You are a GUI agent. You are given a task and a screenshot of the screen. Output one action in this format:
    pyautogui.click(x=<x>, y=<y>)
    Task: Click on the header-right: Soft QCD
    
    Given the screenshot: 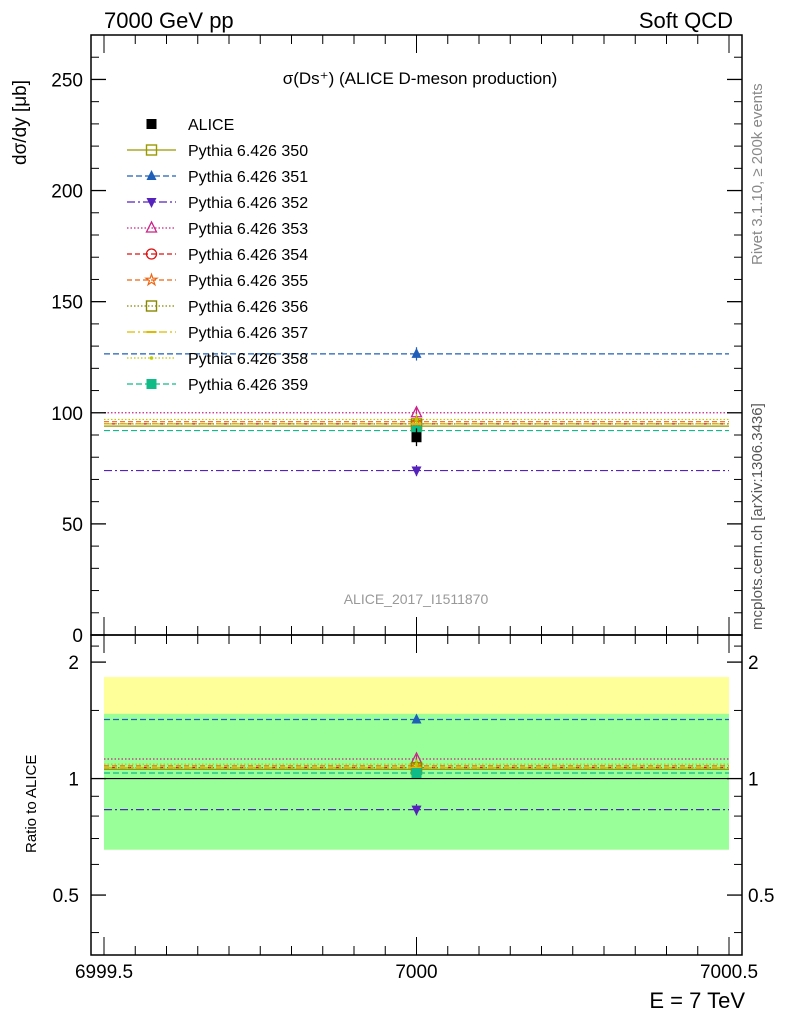 What is the action you would take?
    pyautogui.click(x=686, y=20)
    